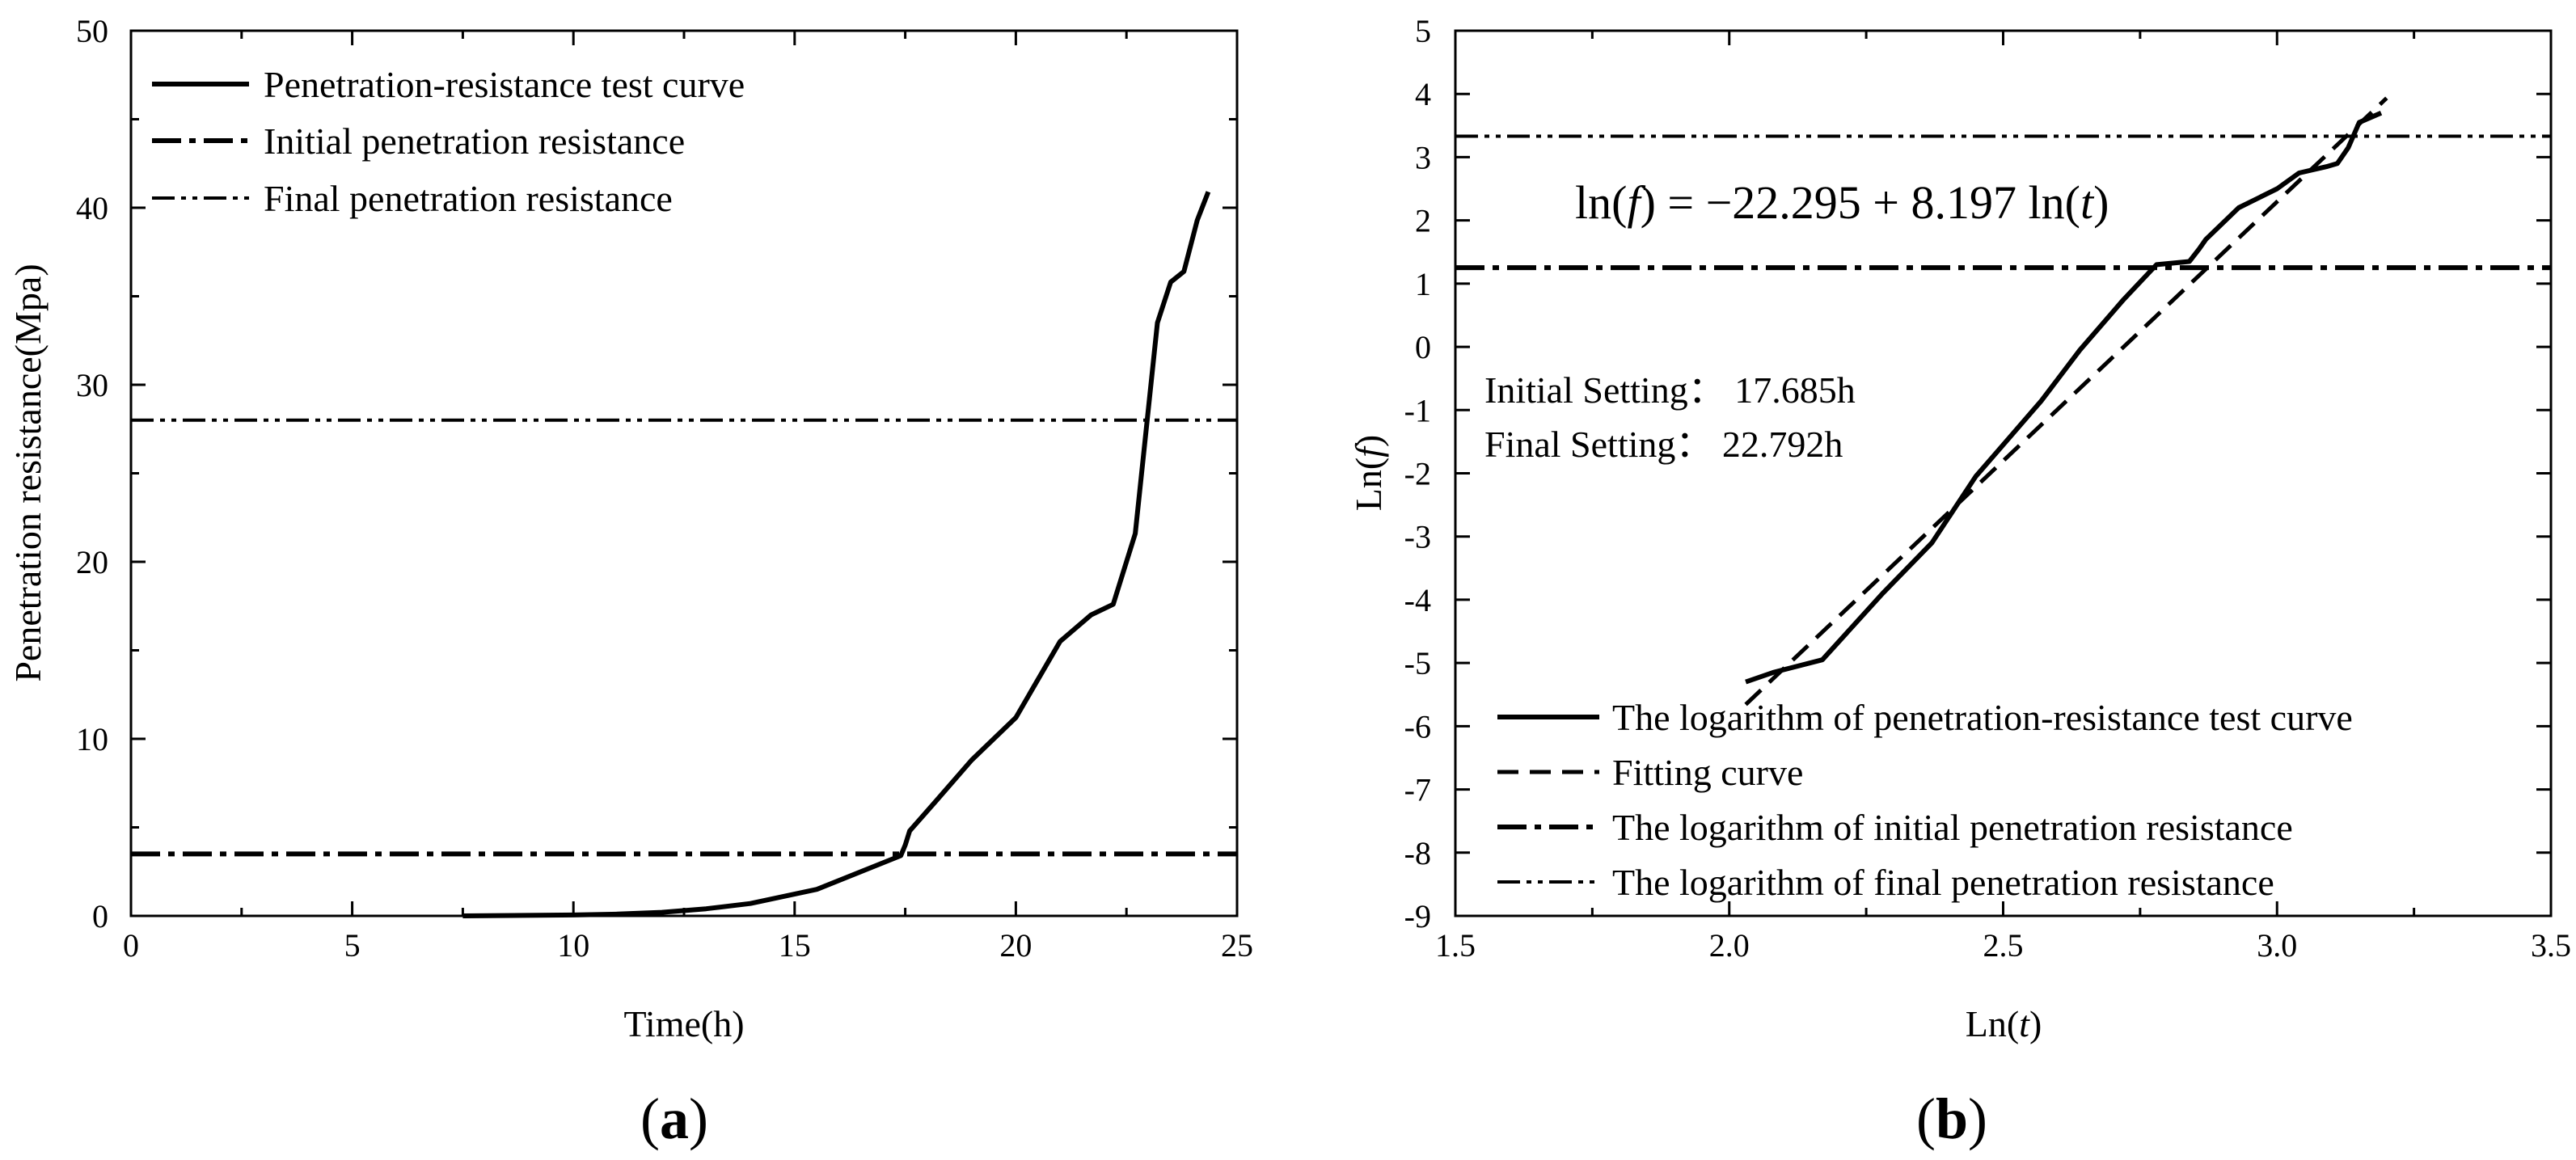 This screenshot has height=1160, width=2576. What do you see at coordinates (1417, 537) in the screenshot?
I see `chart-b-ytick-label: -3` at bounding box center [1417, 537].